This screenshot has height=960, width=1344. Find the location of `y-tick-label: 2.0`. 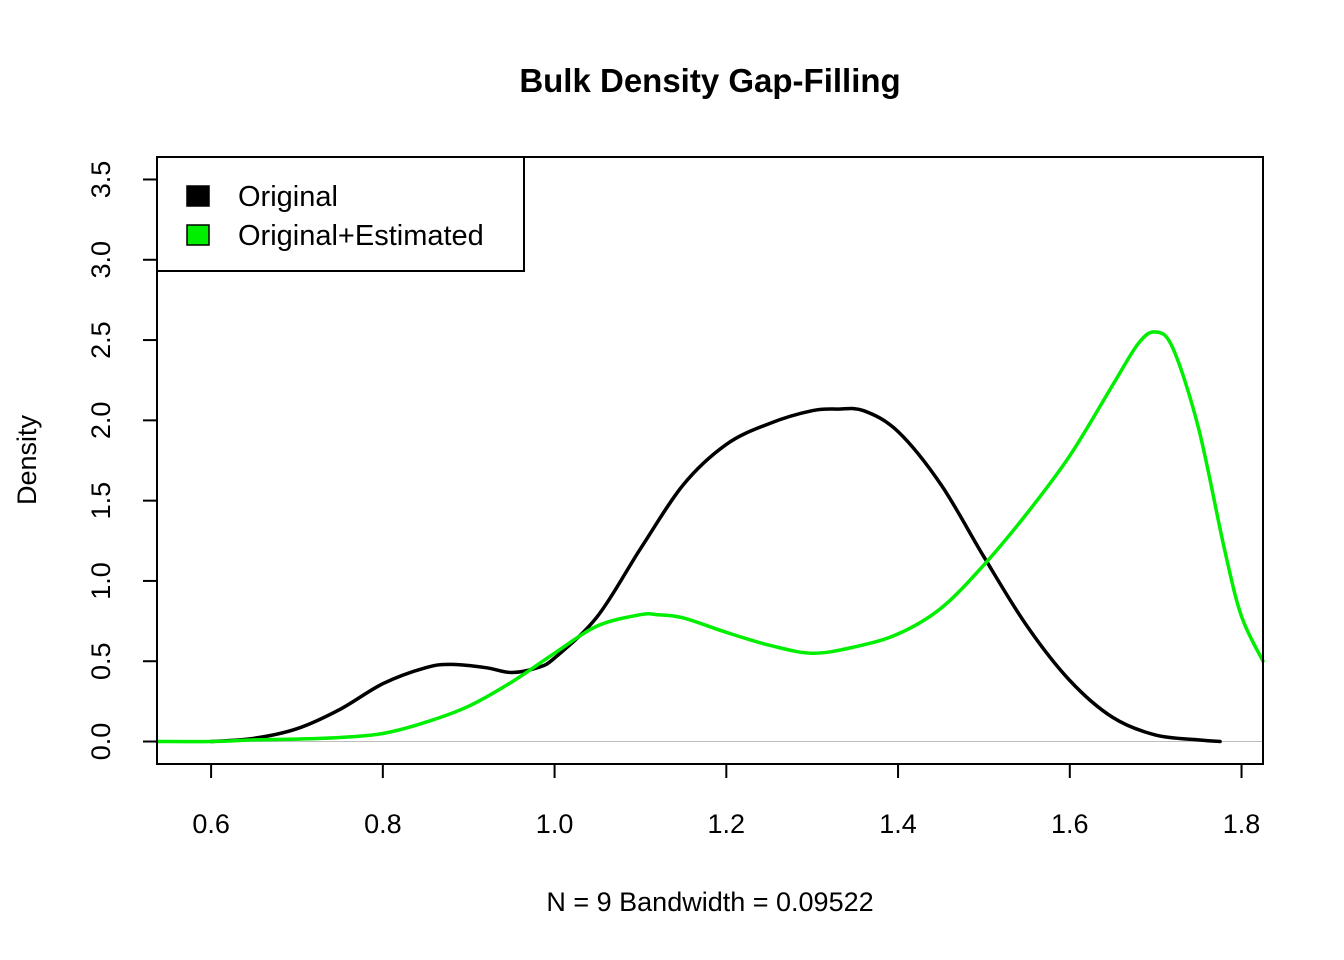

y-tick-label: 2.0 is located at coordinates (101, 421).